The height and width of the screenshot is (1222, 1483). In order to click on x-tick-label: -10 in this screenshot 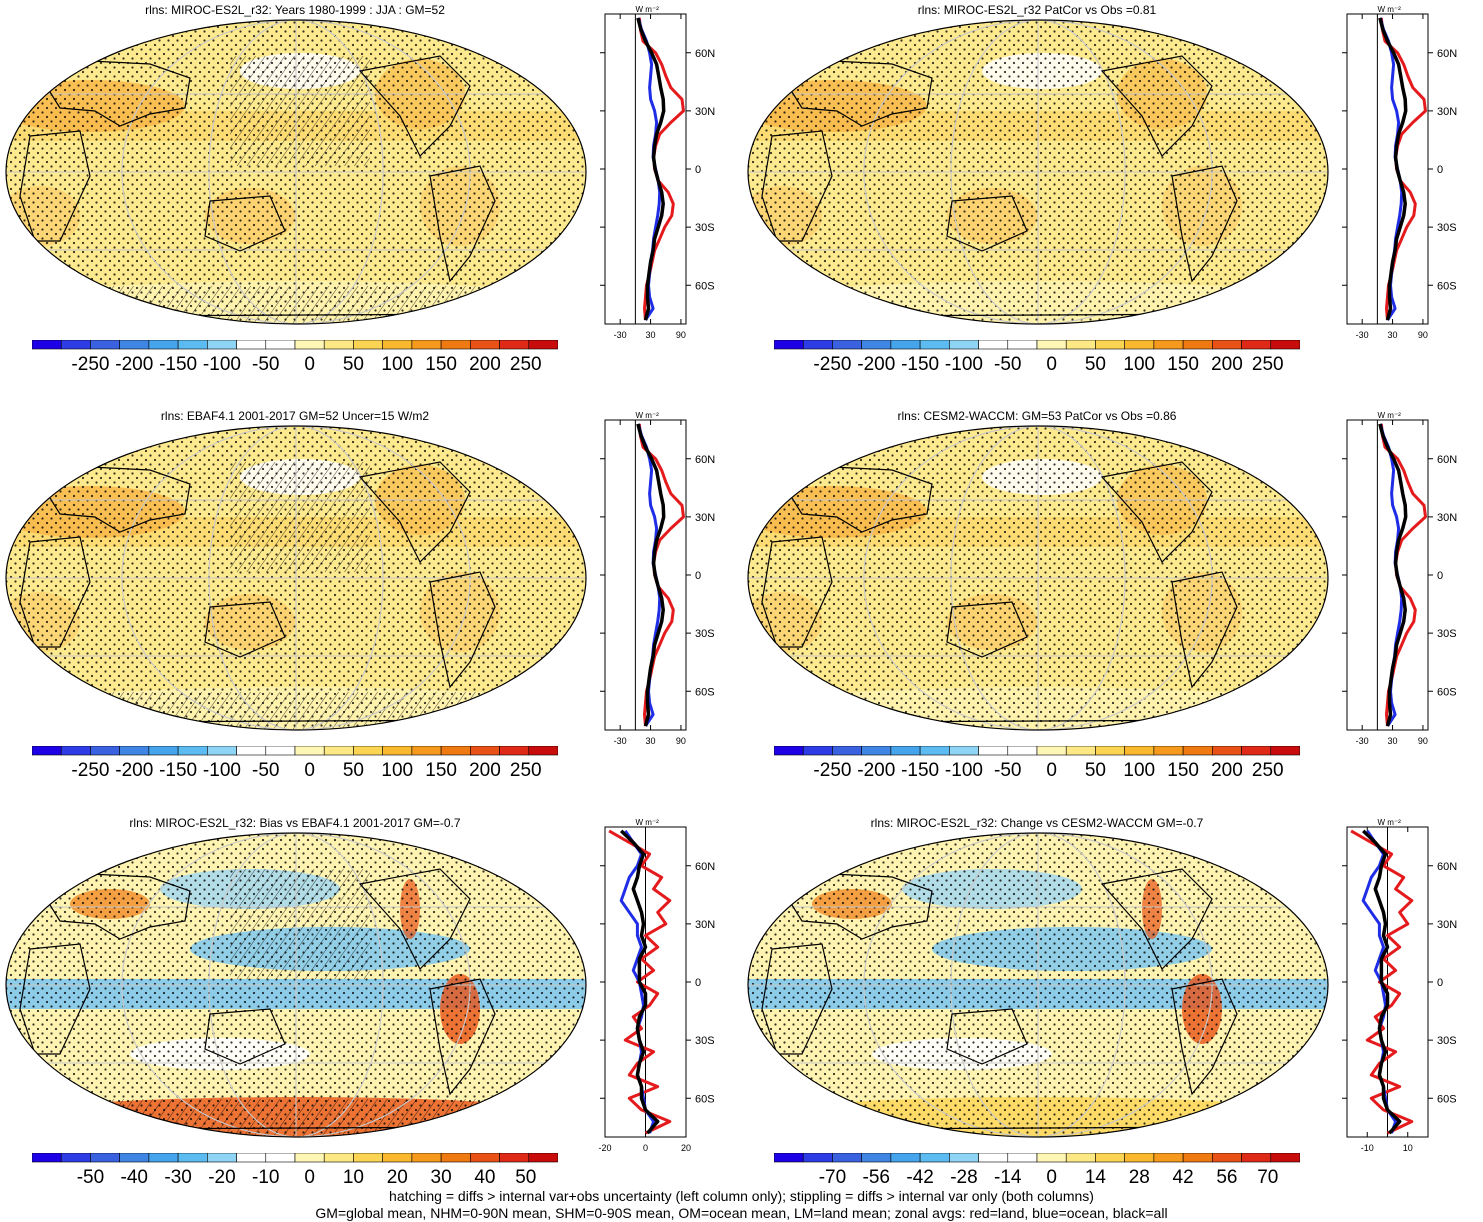, I will do `click(1367, 1148)`.